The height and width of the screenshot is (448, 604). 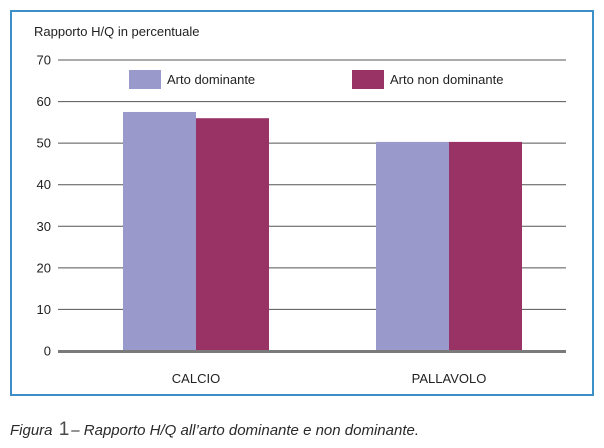 I want to click on y-tick-label: 30, so click(x=44, y=226).